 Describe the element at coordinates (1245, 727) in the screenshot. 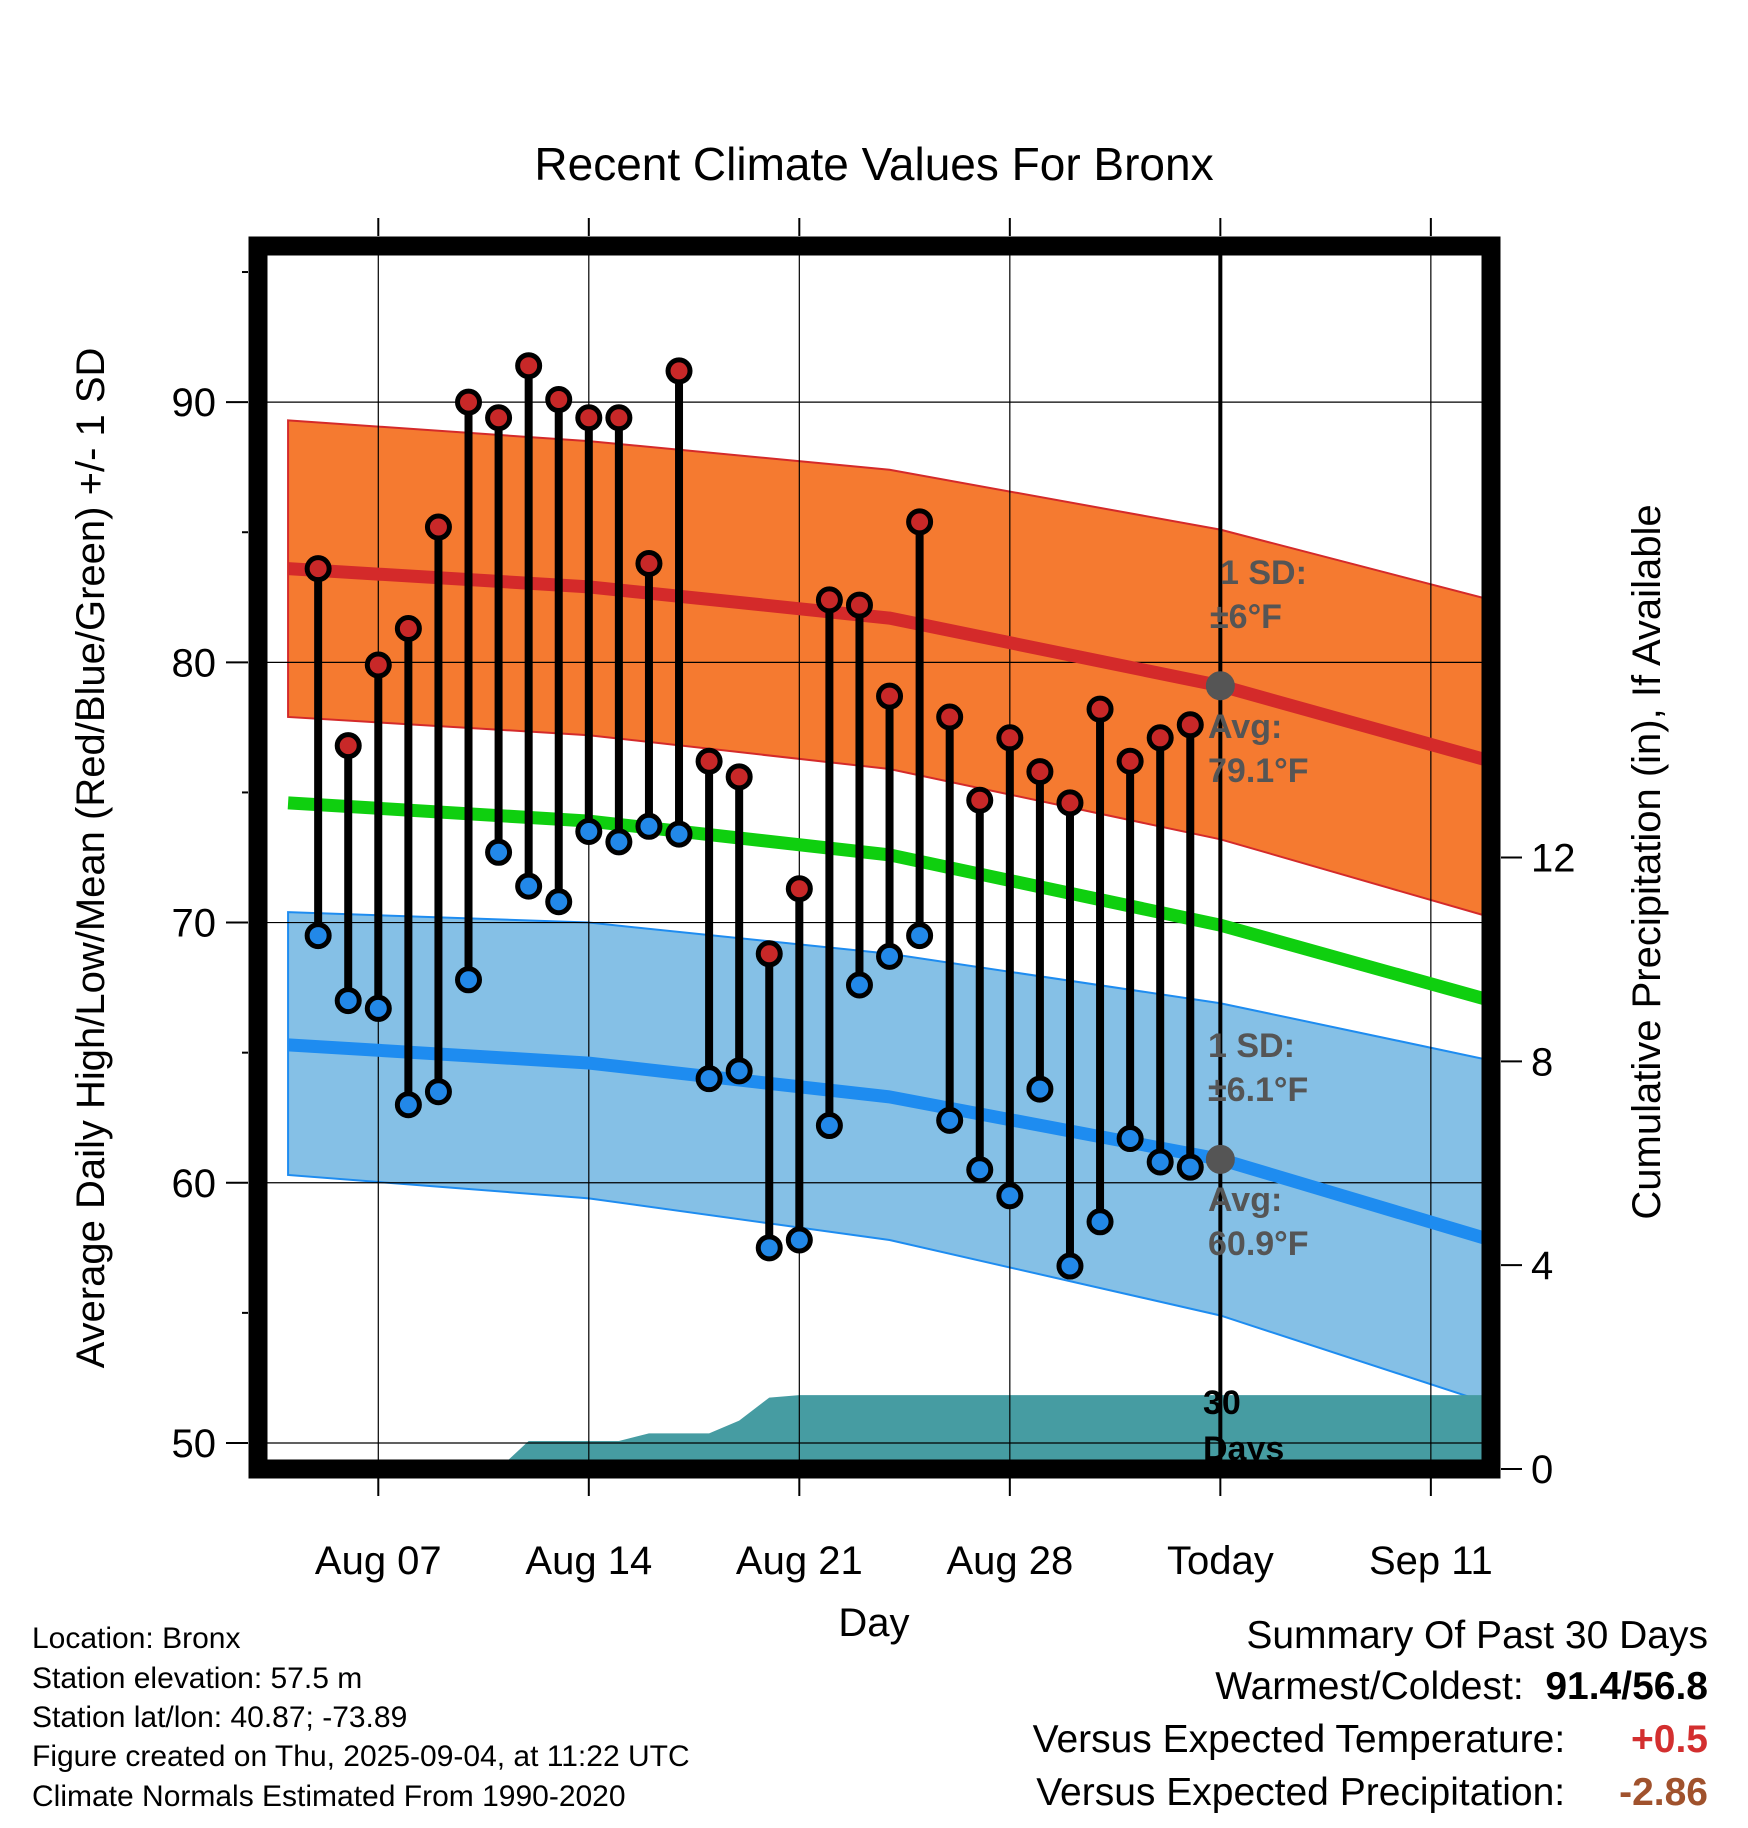

I see `annotation-high-avg: Avg:` at that location.